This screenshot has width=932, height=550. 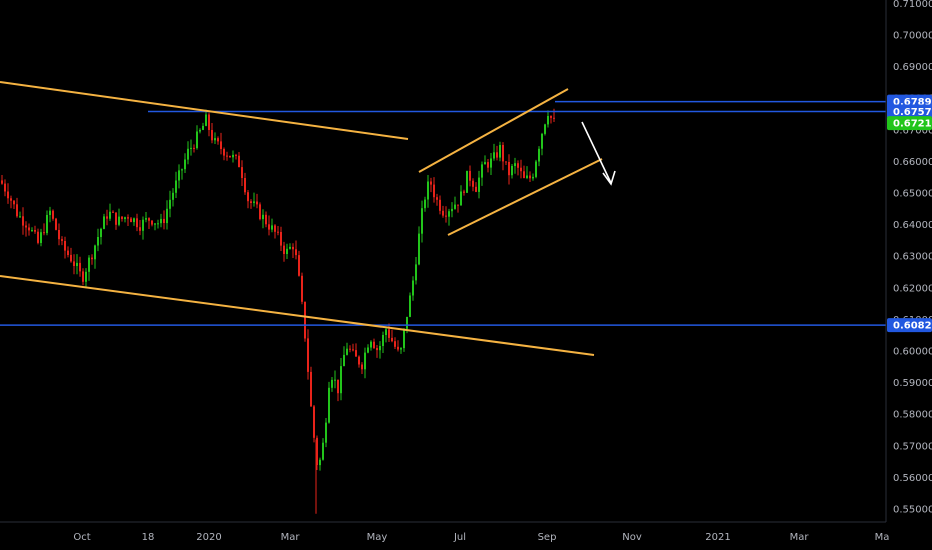 I want to click on time-axis-tick-label: May, so click(x=377, y=537).